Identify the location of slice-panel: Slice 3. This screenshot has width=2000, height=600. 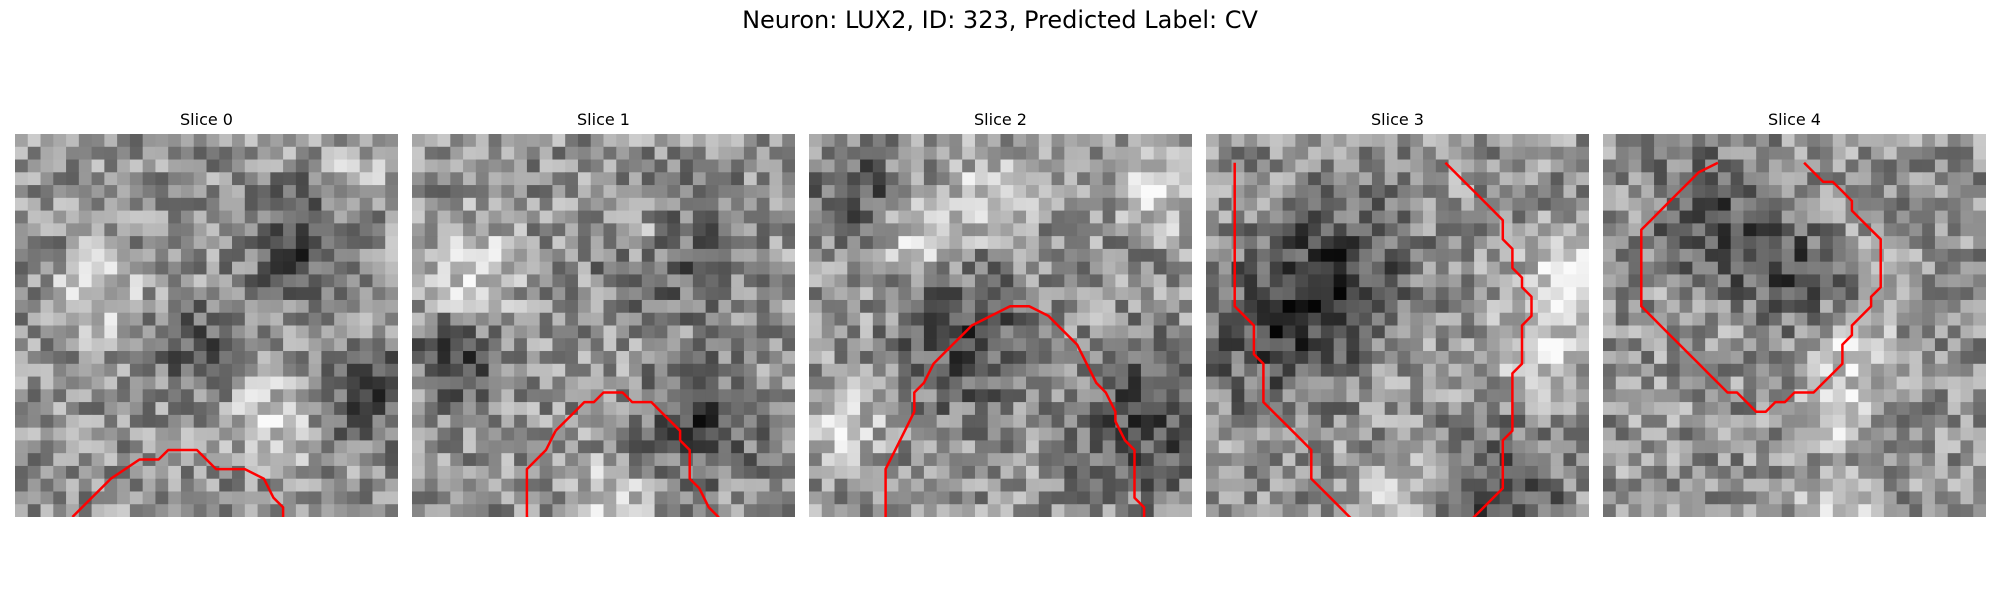
(1397, 312).